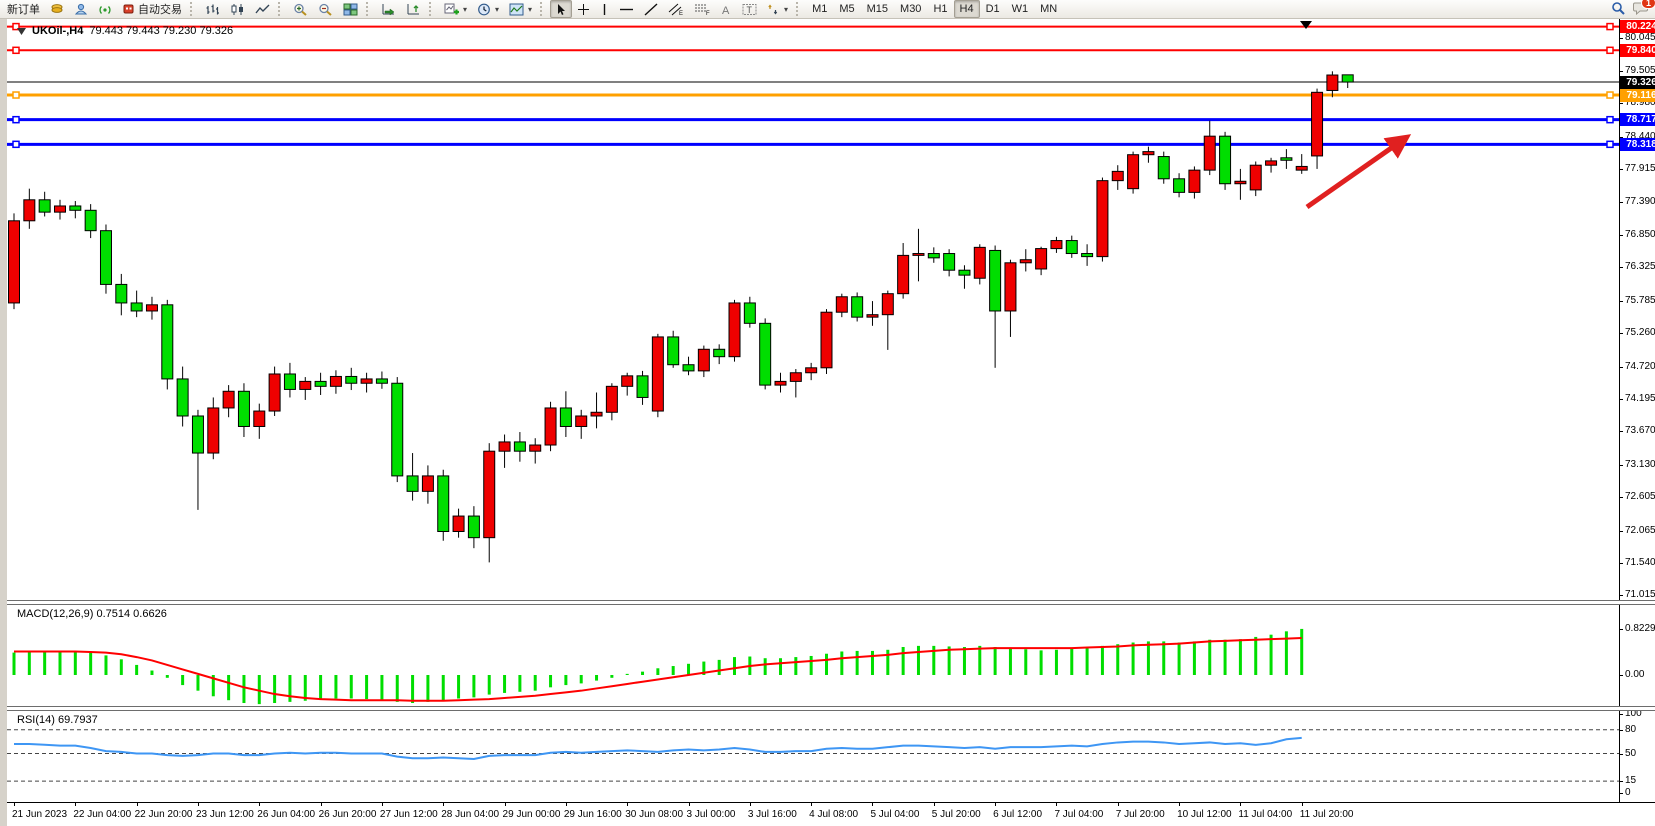  What do you see at coordinates (1644, 9) in the screenshot?
I see `notifications-button: 1` at bounding box center [1644, 9].